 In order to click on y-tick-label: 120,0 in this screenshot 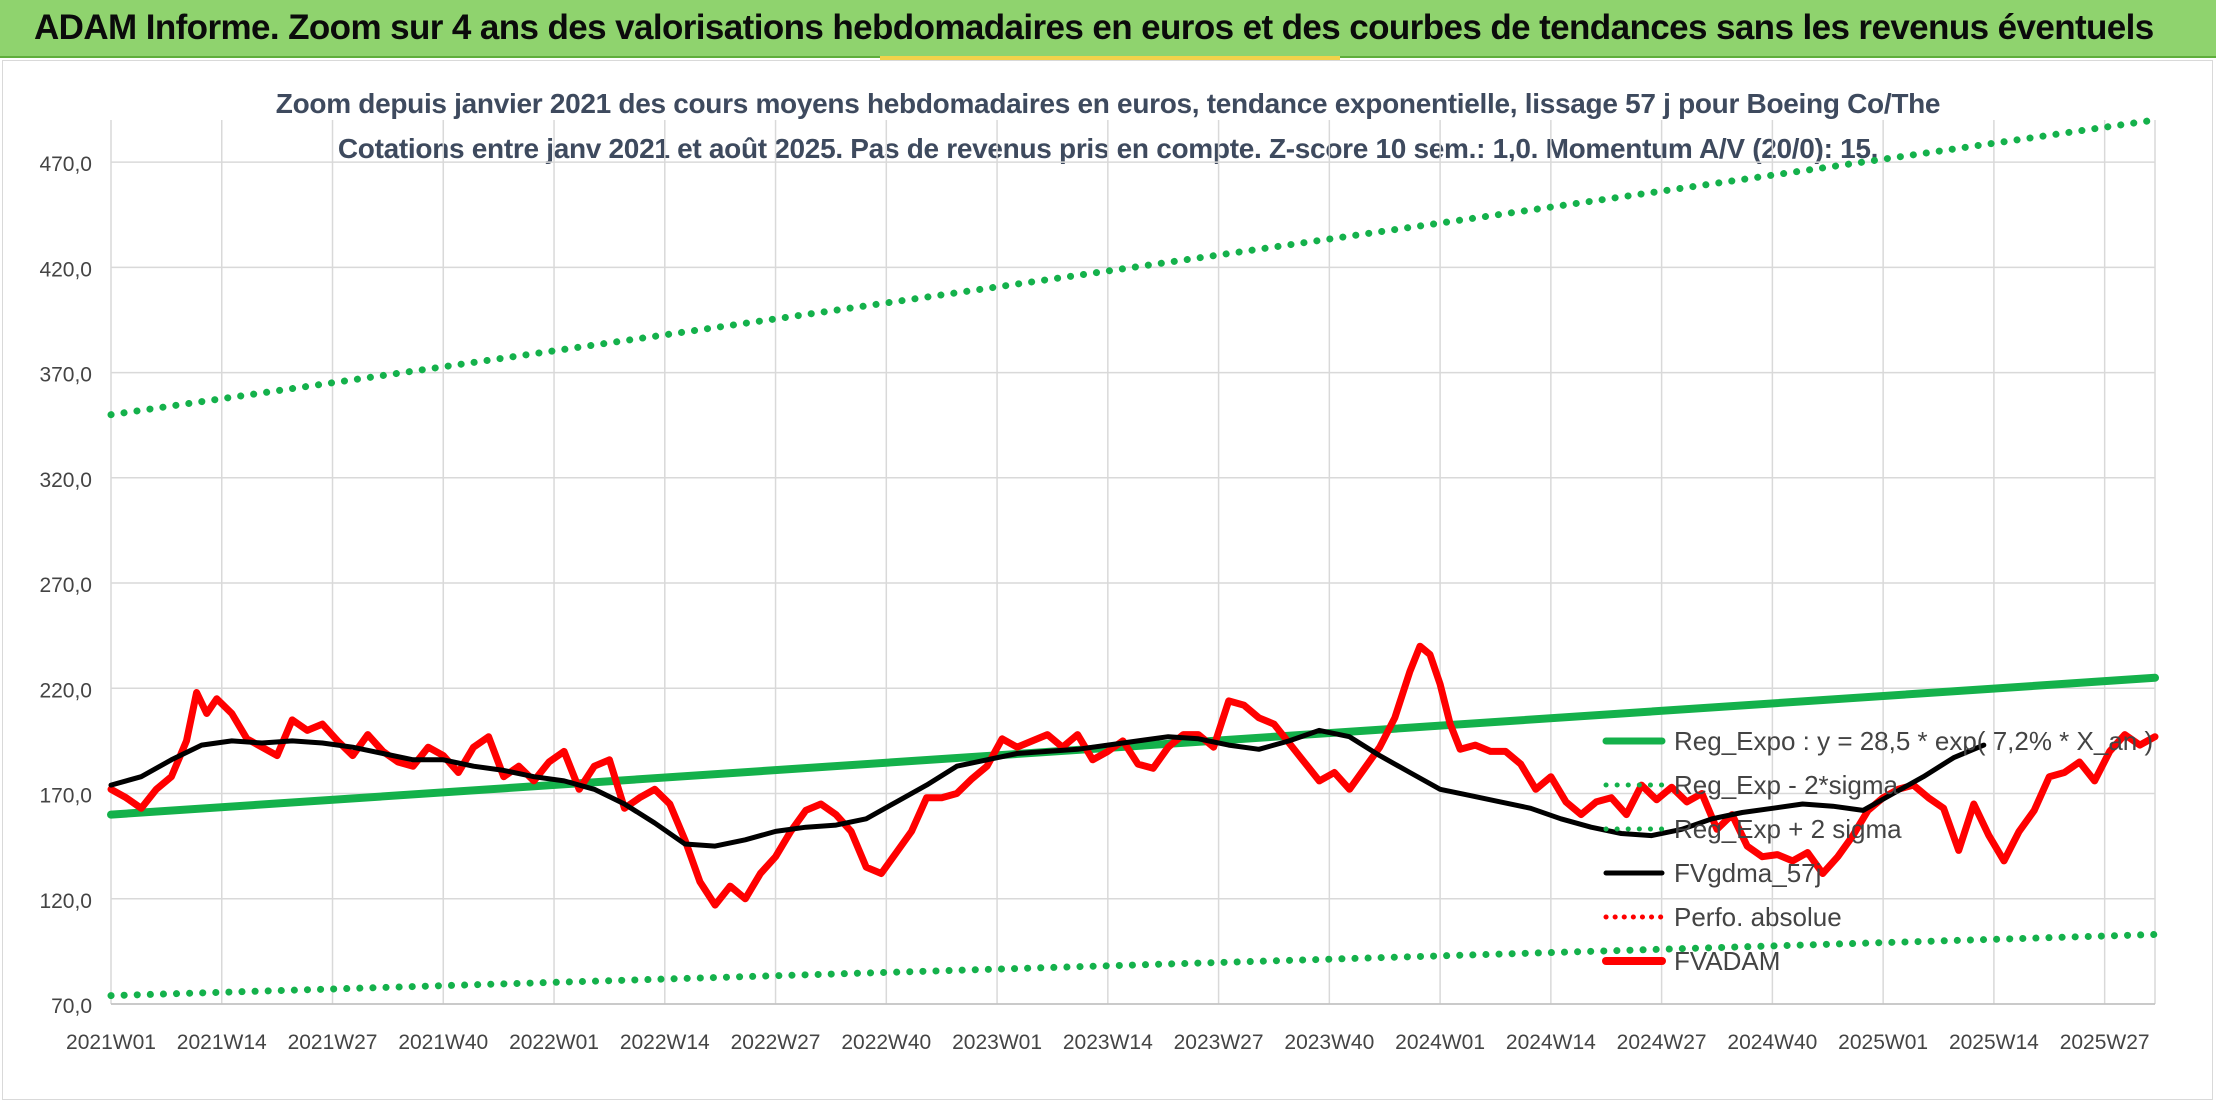, I will do `click(65, 901)`.